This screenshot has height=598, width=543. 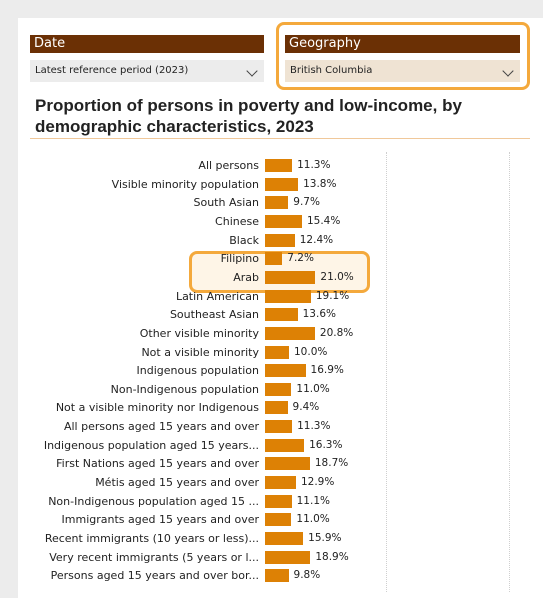 I want to click on category-label: All persons aged 15 years and over, so click(x=161, y=427).